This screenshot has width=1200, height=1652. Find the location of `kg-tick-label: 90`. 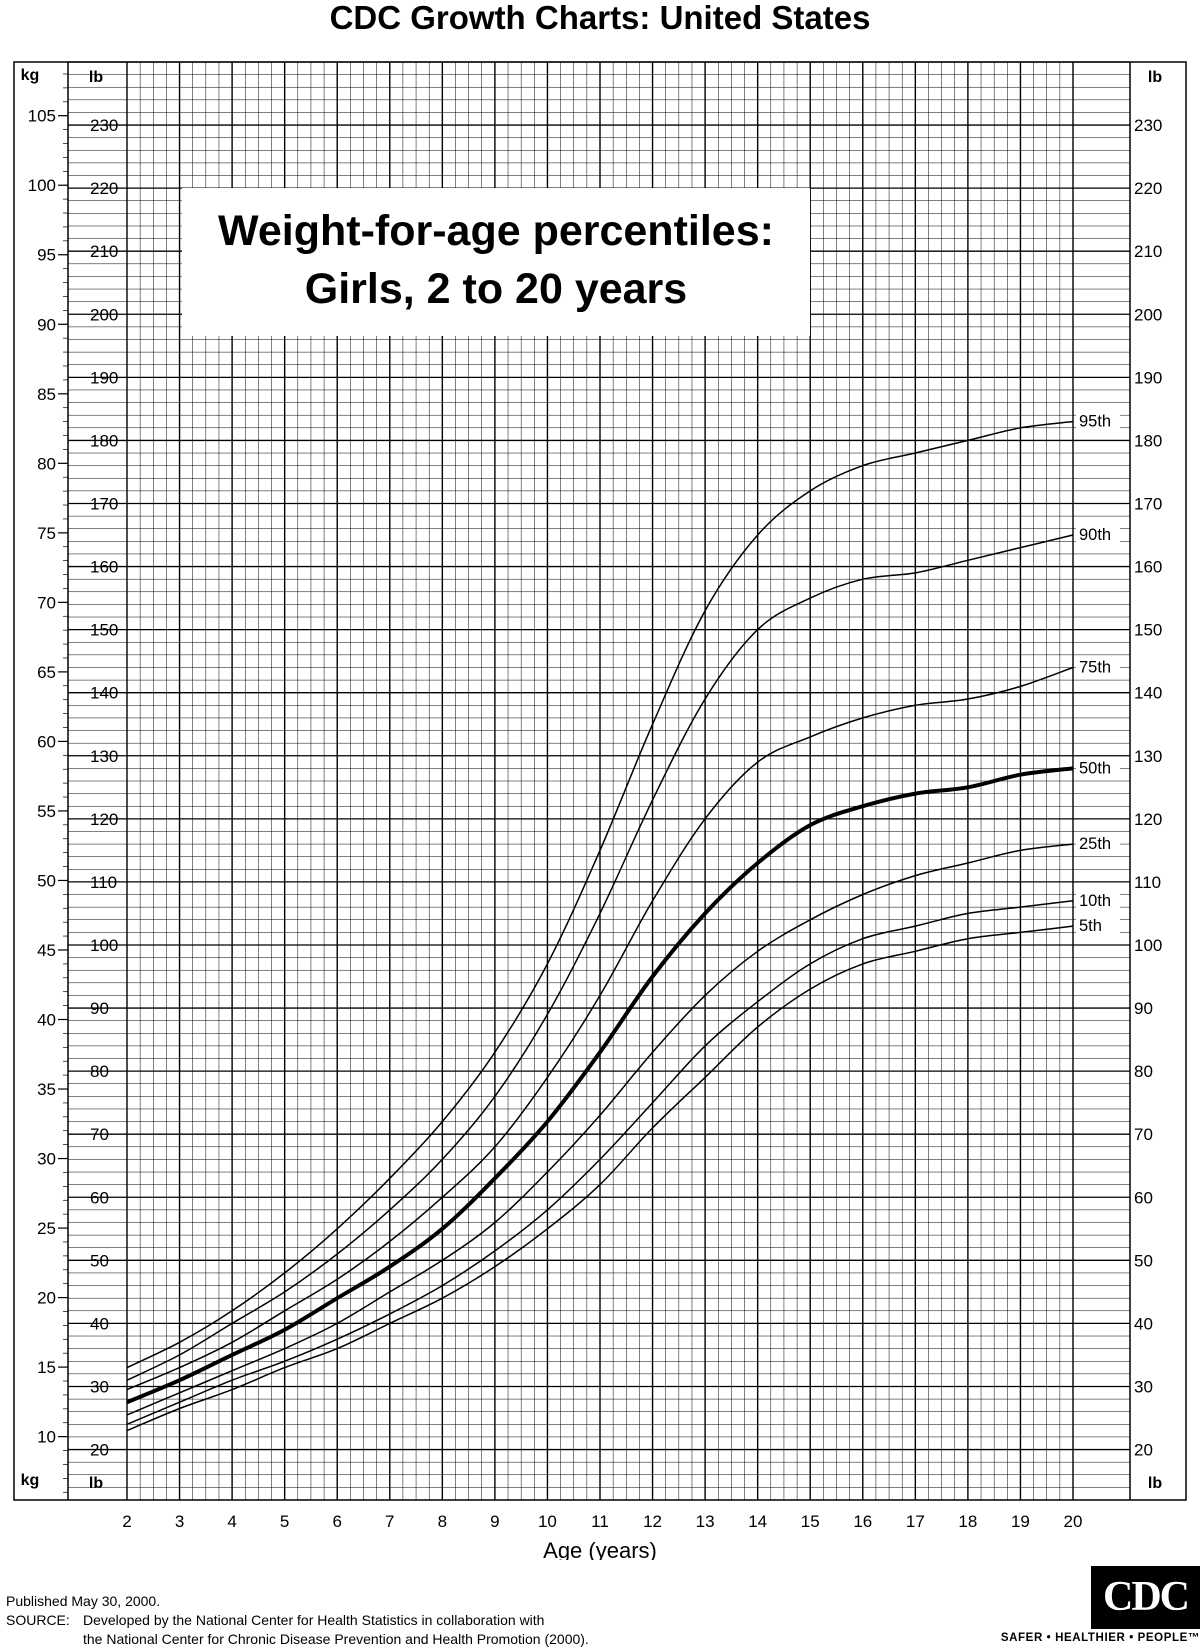

kg-tick-label: 90 is located at coordinates (46, 324).